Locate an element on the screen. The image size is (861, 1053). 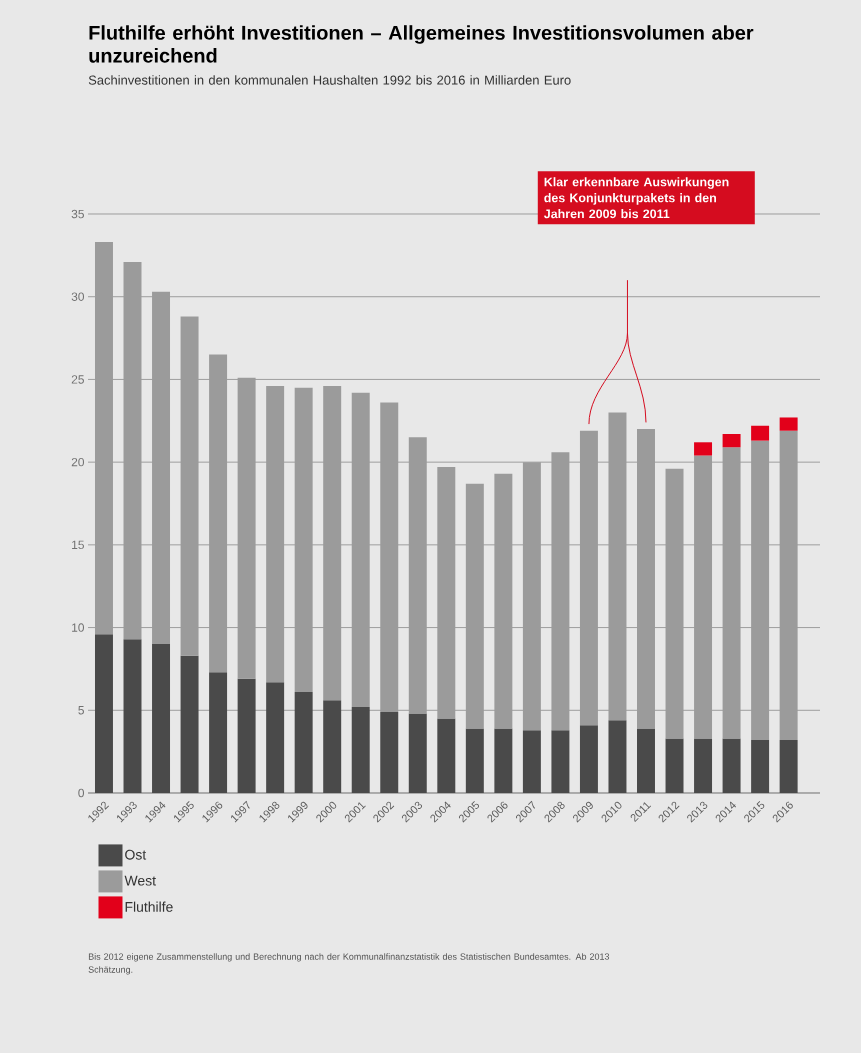
y-tick-label: 0 is located at coordinates (81, 793).